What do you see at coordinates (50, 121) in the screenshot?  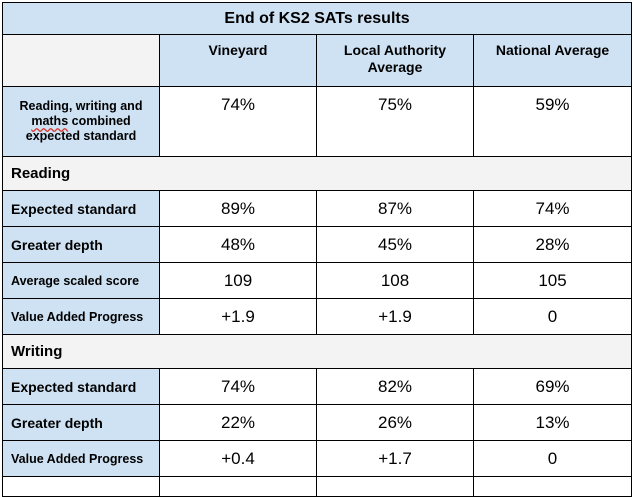 I see `spellcheck-word: maths` at bounding box center [50, 121].